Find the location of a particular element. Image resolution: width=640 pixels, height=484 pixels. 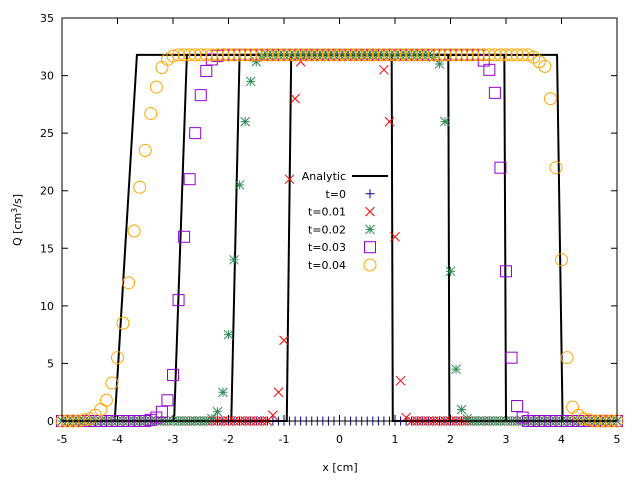

legend-entry: Analytic is located at coordinates (345, 176).